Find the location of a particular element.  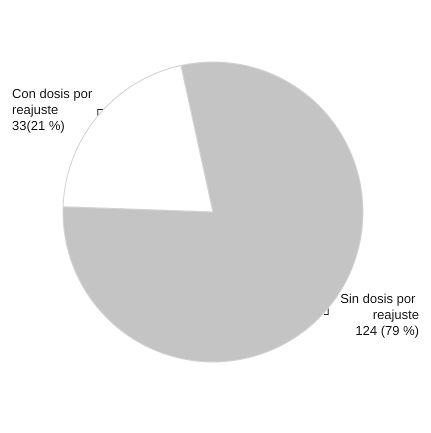

data-label: 33(21 %) is located at coordinates (38, 126).